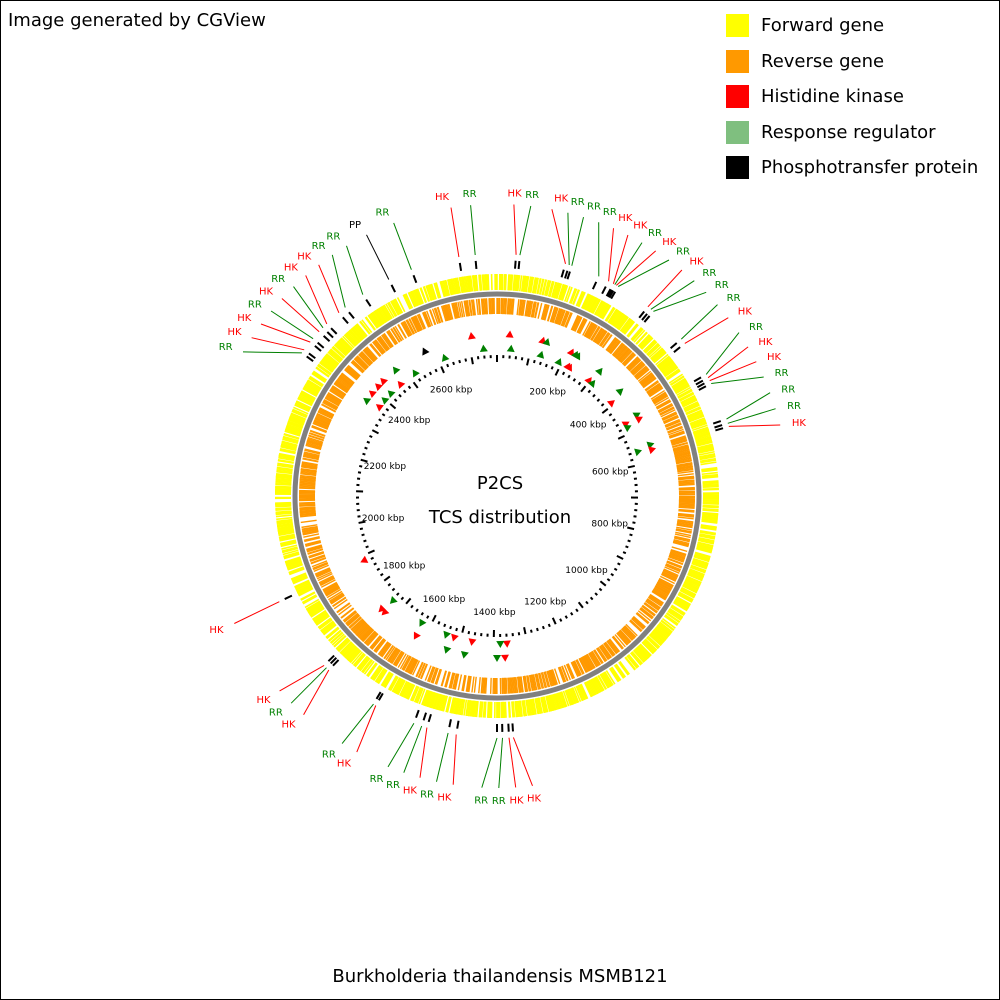  Describe the element at coordinates (546, 342) in the screenshot. I see `feature-marker` at that location.